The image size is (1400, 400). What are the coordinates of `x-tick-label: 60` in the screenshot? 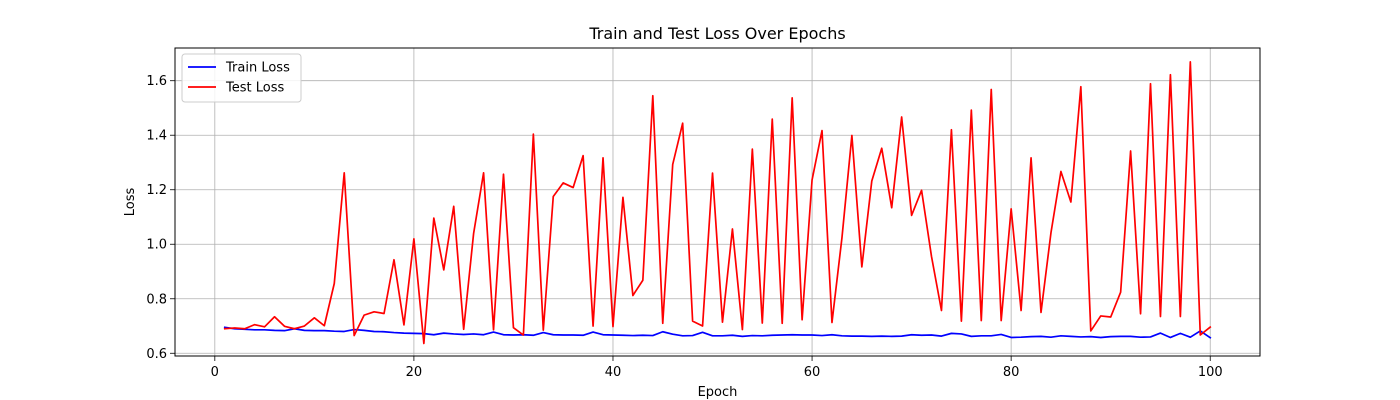 It's located at (812, 372).